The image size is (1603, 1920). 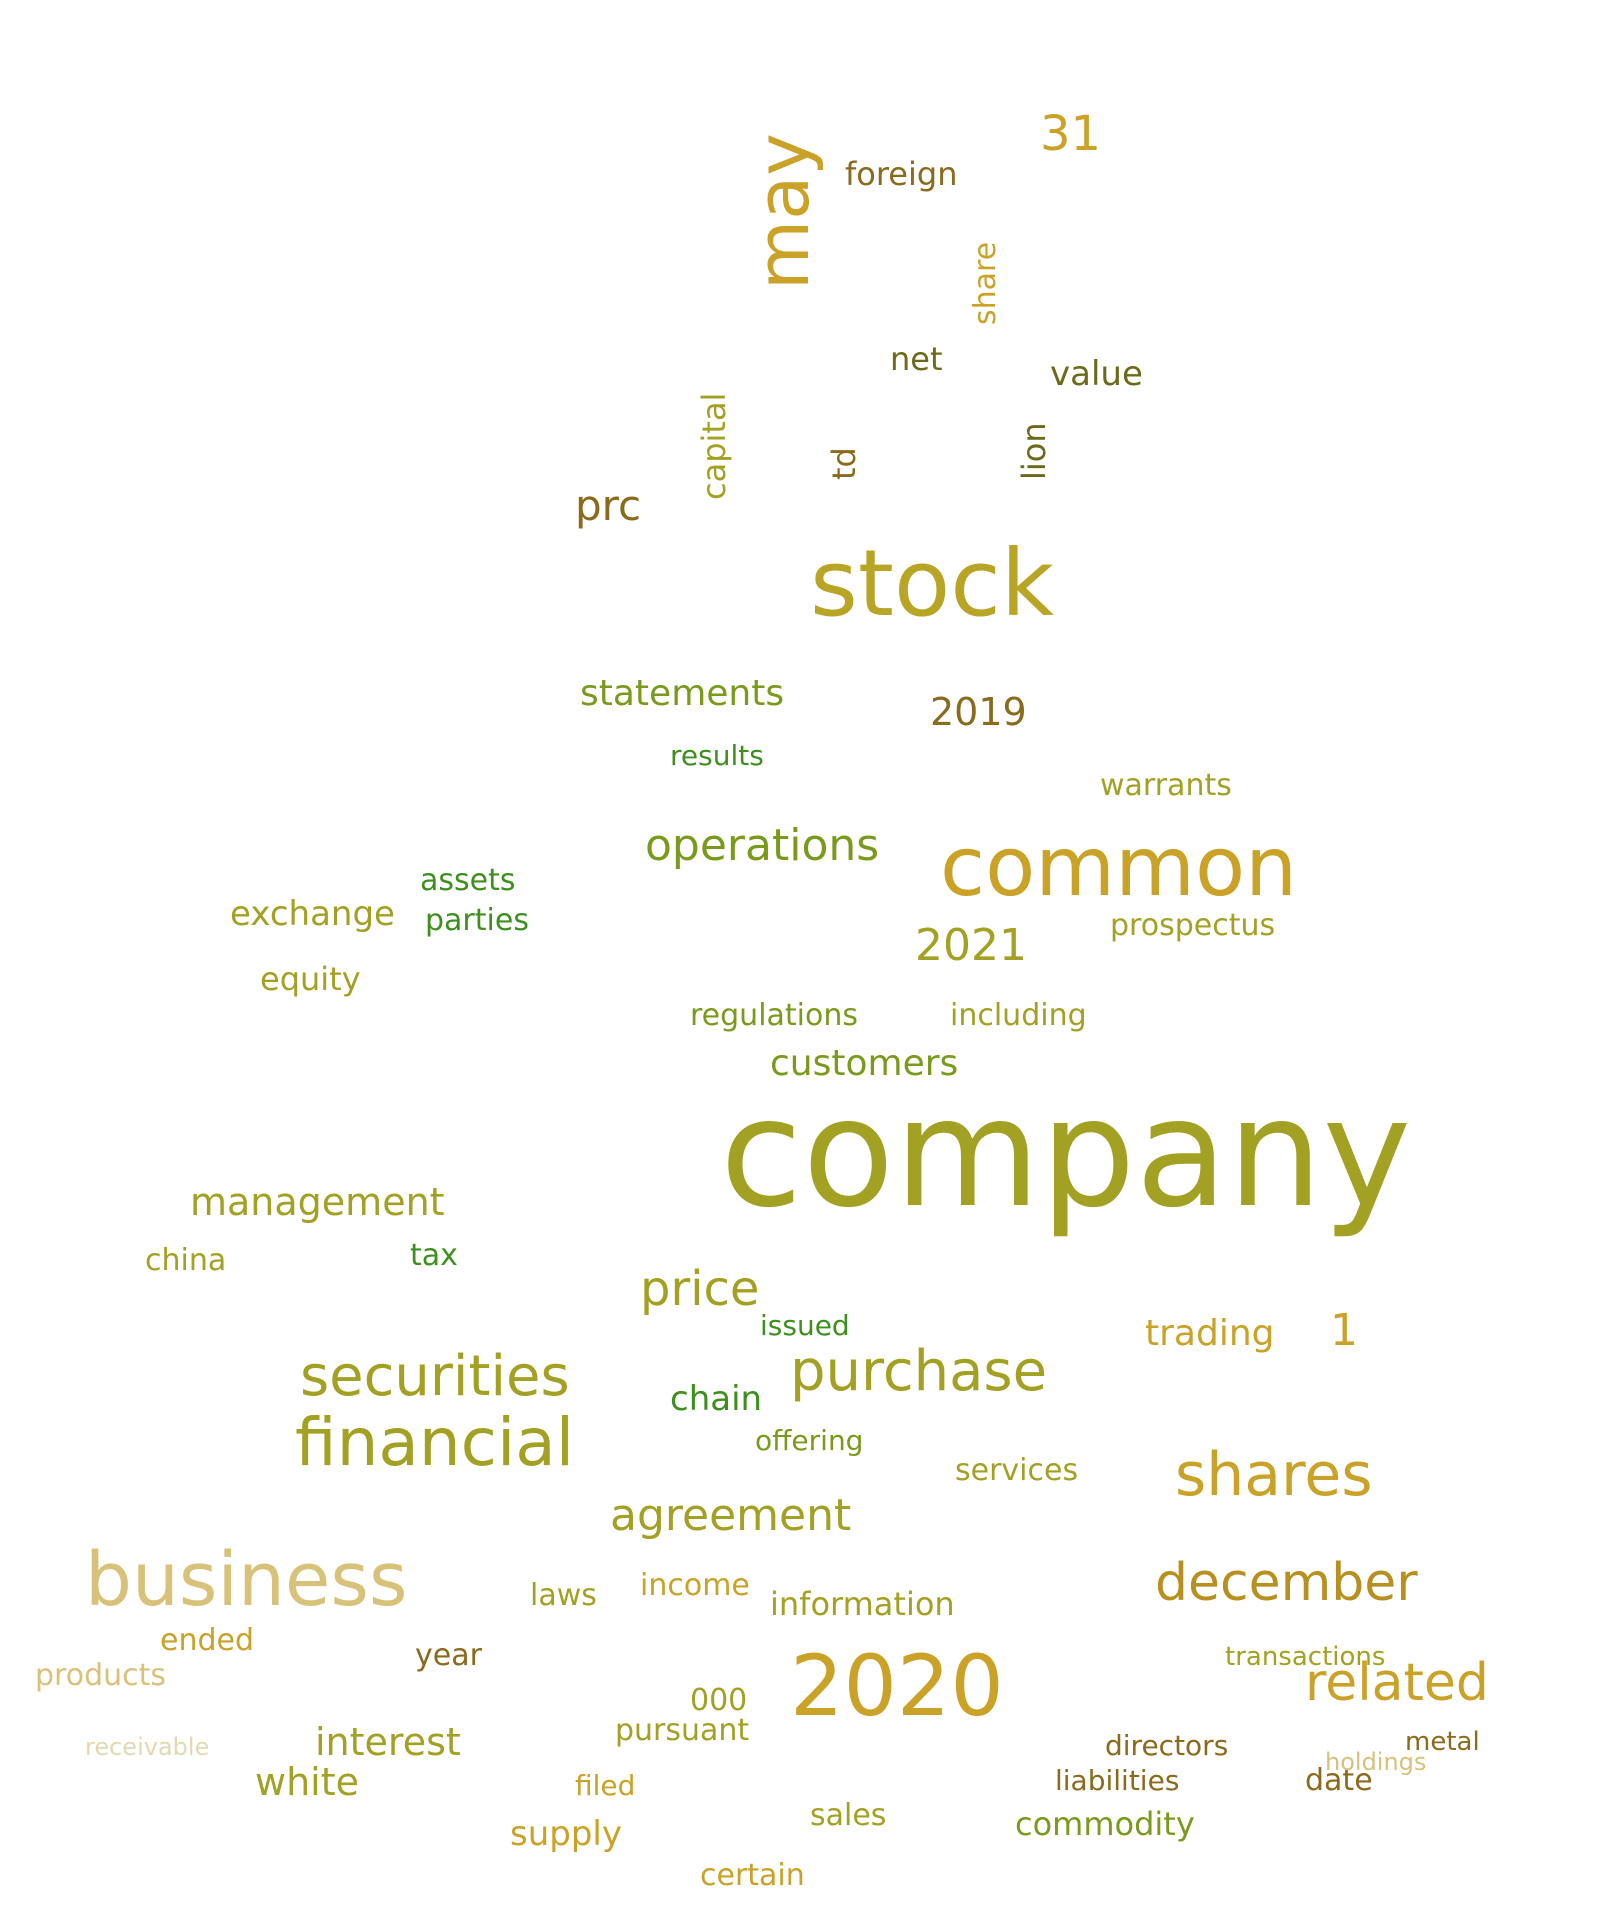 What do you see at coordinates (1442, 1742) in the screenshot?
I see `word-metal: metal` at bounding box center [1442, 1742].